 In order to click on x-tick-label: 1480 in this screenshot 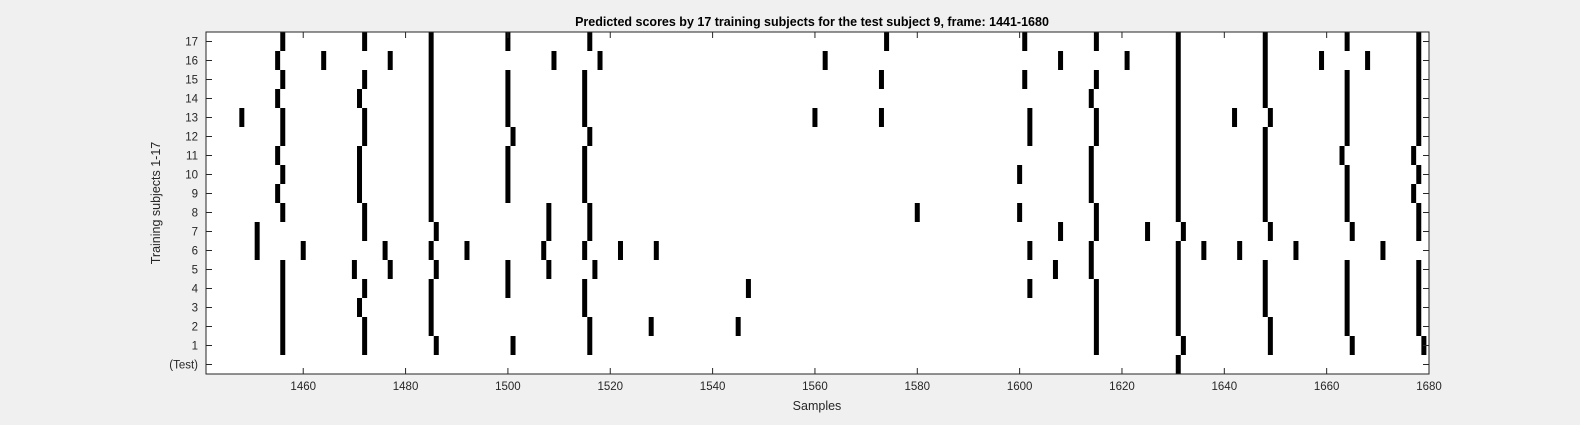, I will do `click(406, 387)`.